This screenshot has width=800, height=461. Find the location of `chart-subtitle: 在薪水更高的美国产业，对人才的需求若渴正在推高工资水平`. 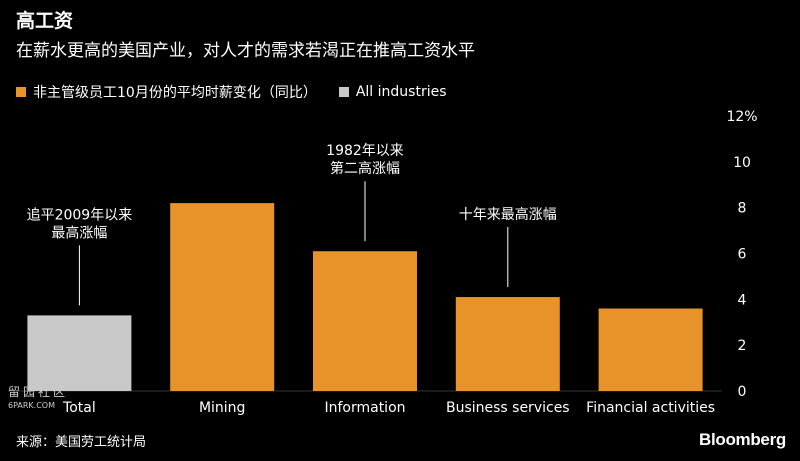

chart-subtitle: 在薪水更高的美国产业，对人才的需求若渴正在推高工资水平 is located at coordinates (245, 51).